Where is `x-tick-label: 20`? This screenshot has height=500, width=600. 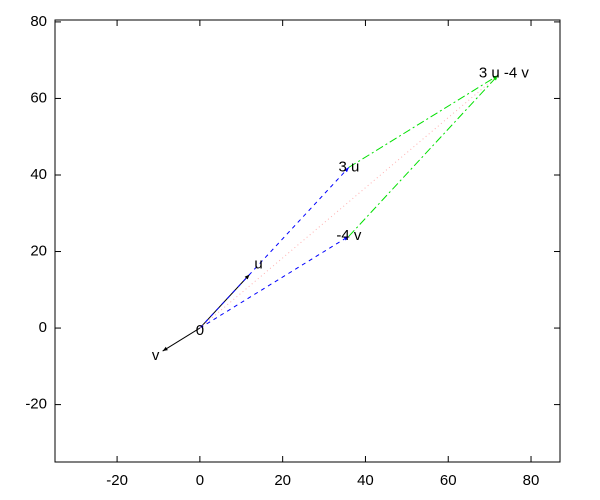
x-tick-label: 20 is located at coordinates (282, 480).